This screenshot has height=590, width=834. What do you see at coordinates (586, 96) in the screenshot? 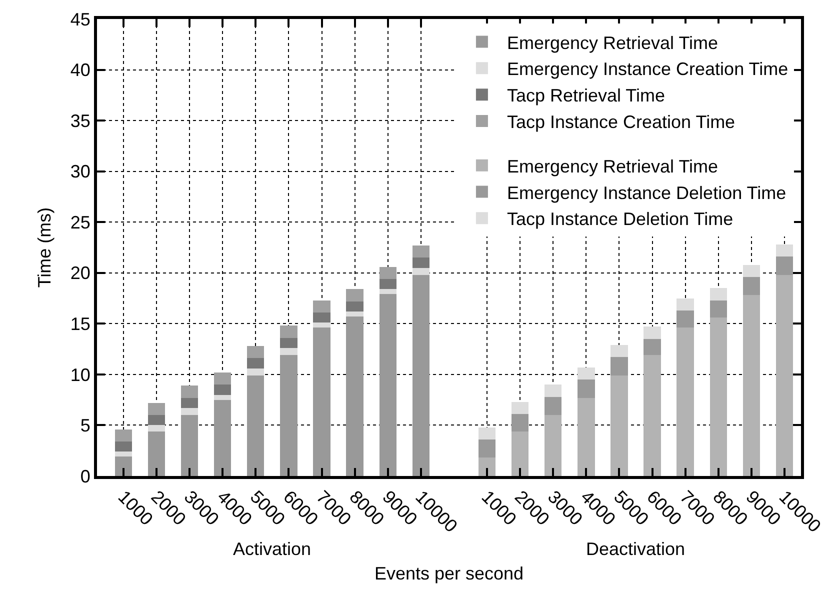
I see `legend-label: Tacp Retrieval Time` at bounding box center [586, 96].